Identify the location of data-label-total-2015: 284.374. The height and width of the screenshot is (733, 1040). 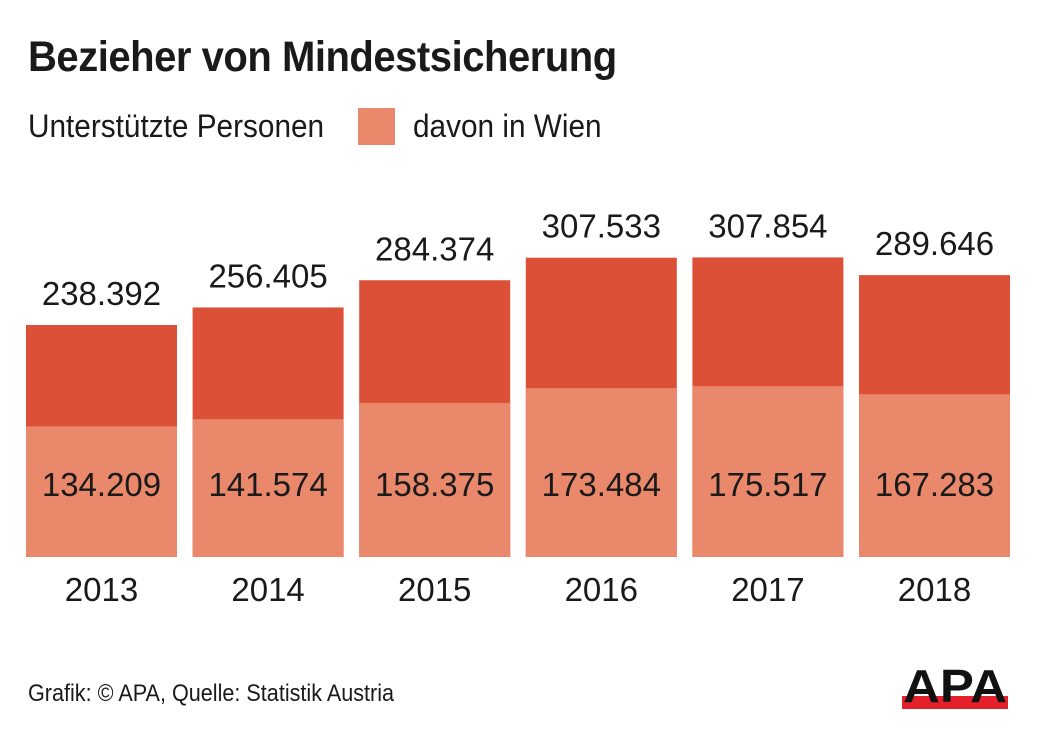
(434, 248).